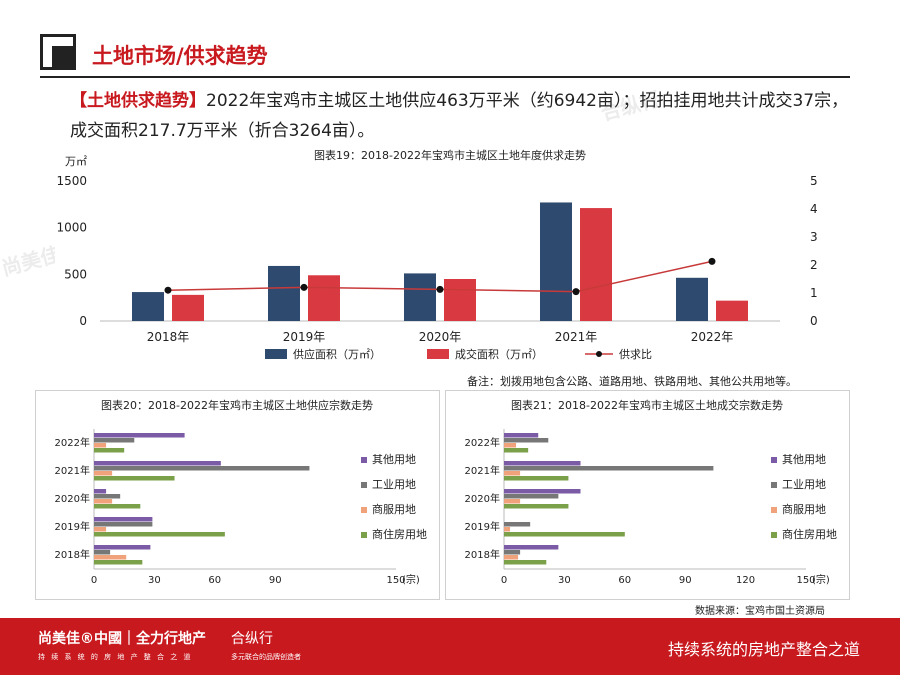 Image resolution: width=900 pixels, height=675 pixels. Describe the element at coordinates (115, 657) in the screenshot. I see `footer-brand-sub: 持 续 系 统 的 房 地 产 整 合 之 道` at that location.